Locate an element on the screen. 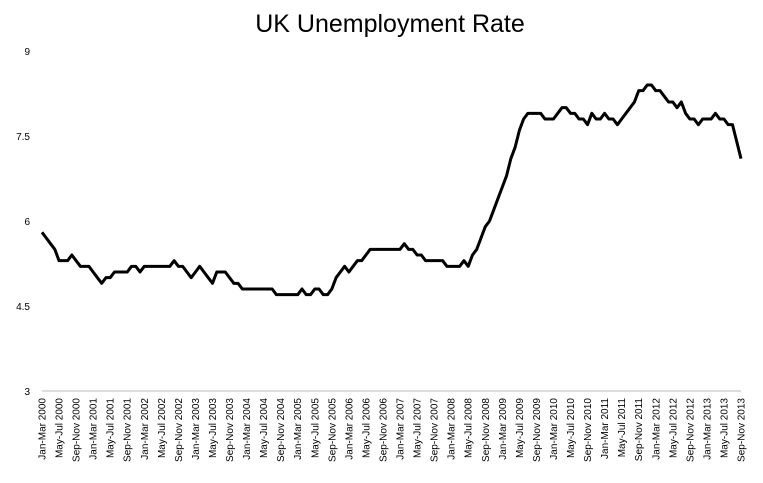  x-tick-label: Sep-Nov 2000 is located at coordinates (77, 430).